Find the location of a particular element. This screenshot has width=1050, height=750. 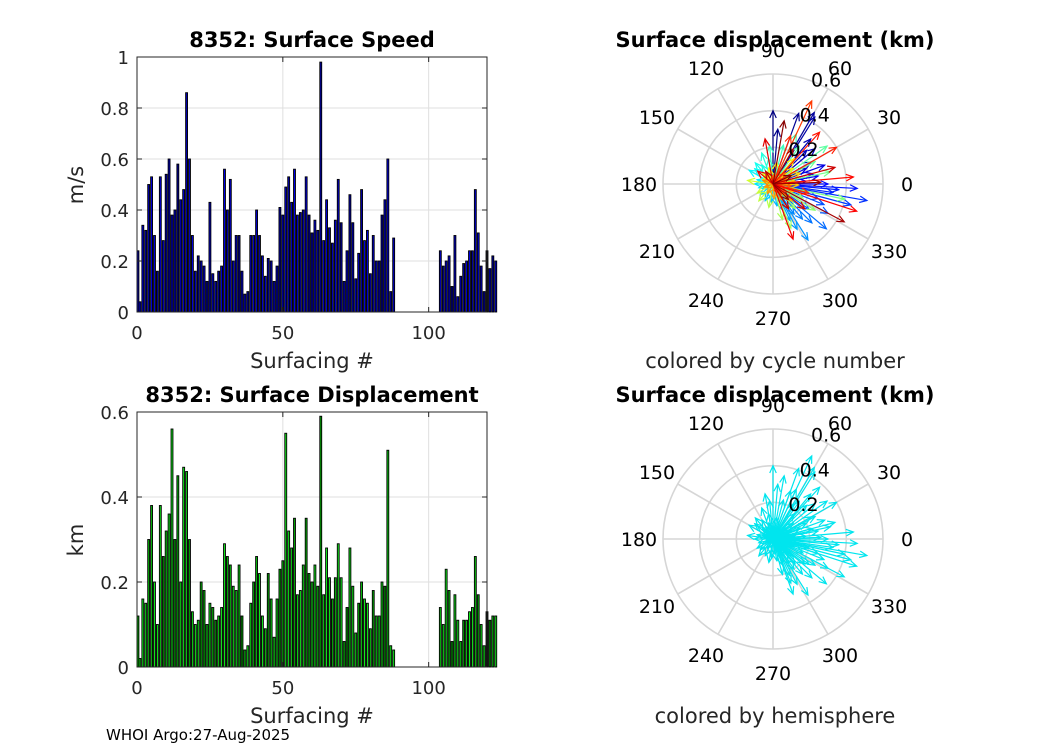

speed-axes-box is located at coordinates (312, 184).